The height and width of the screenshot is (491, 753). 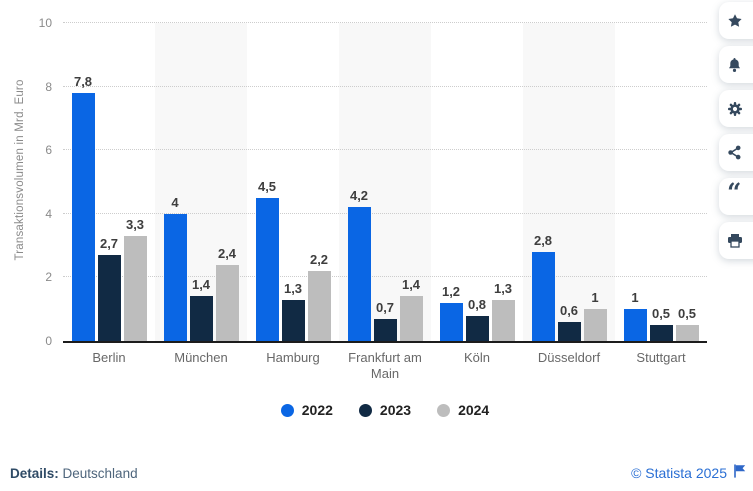 I want to click on bar-group-5: 2,8 0,6 1, so click(x=569, y=182).